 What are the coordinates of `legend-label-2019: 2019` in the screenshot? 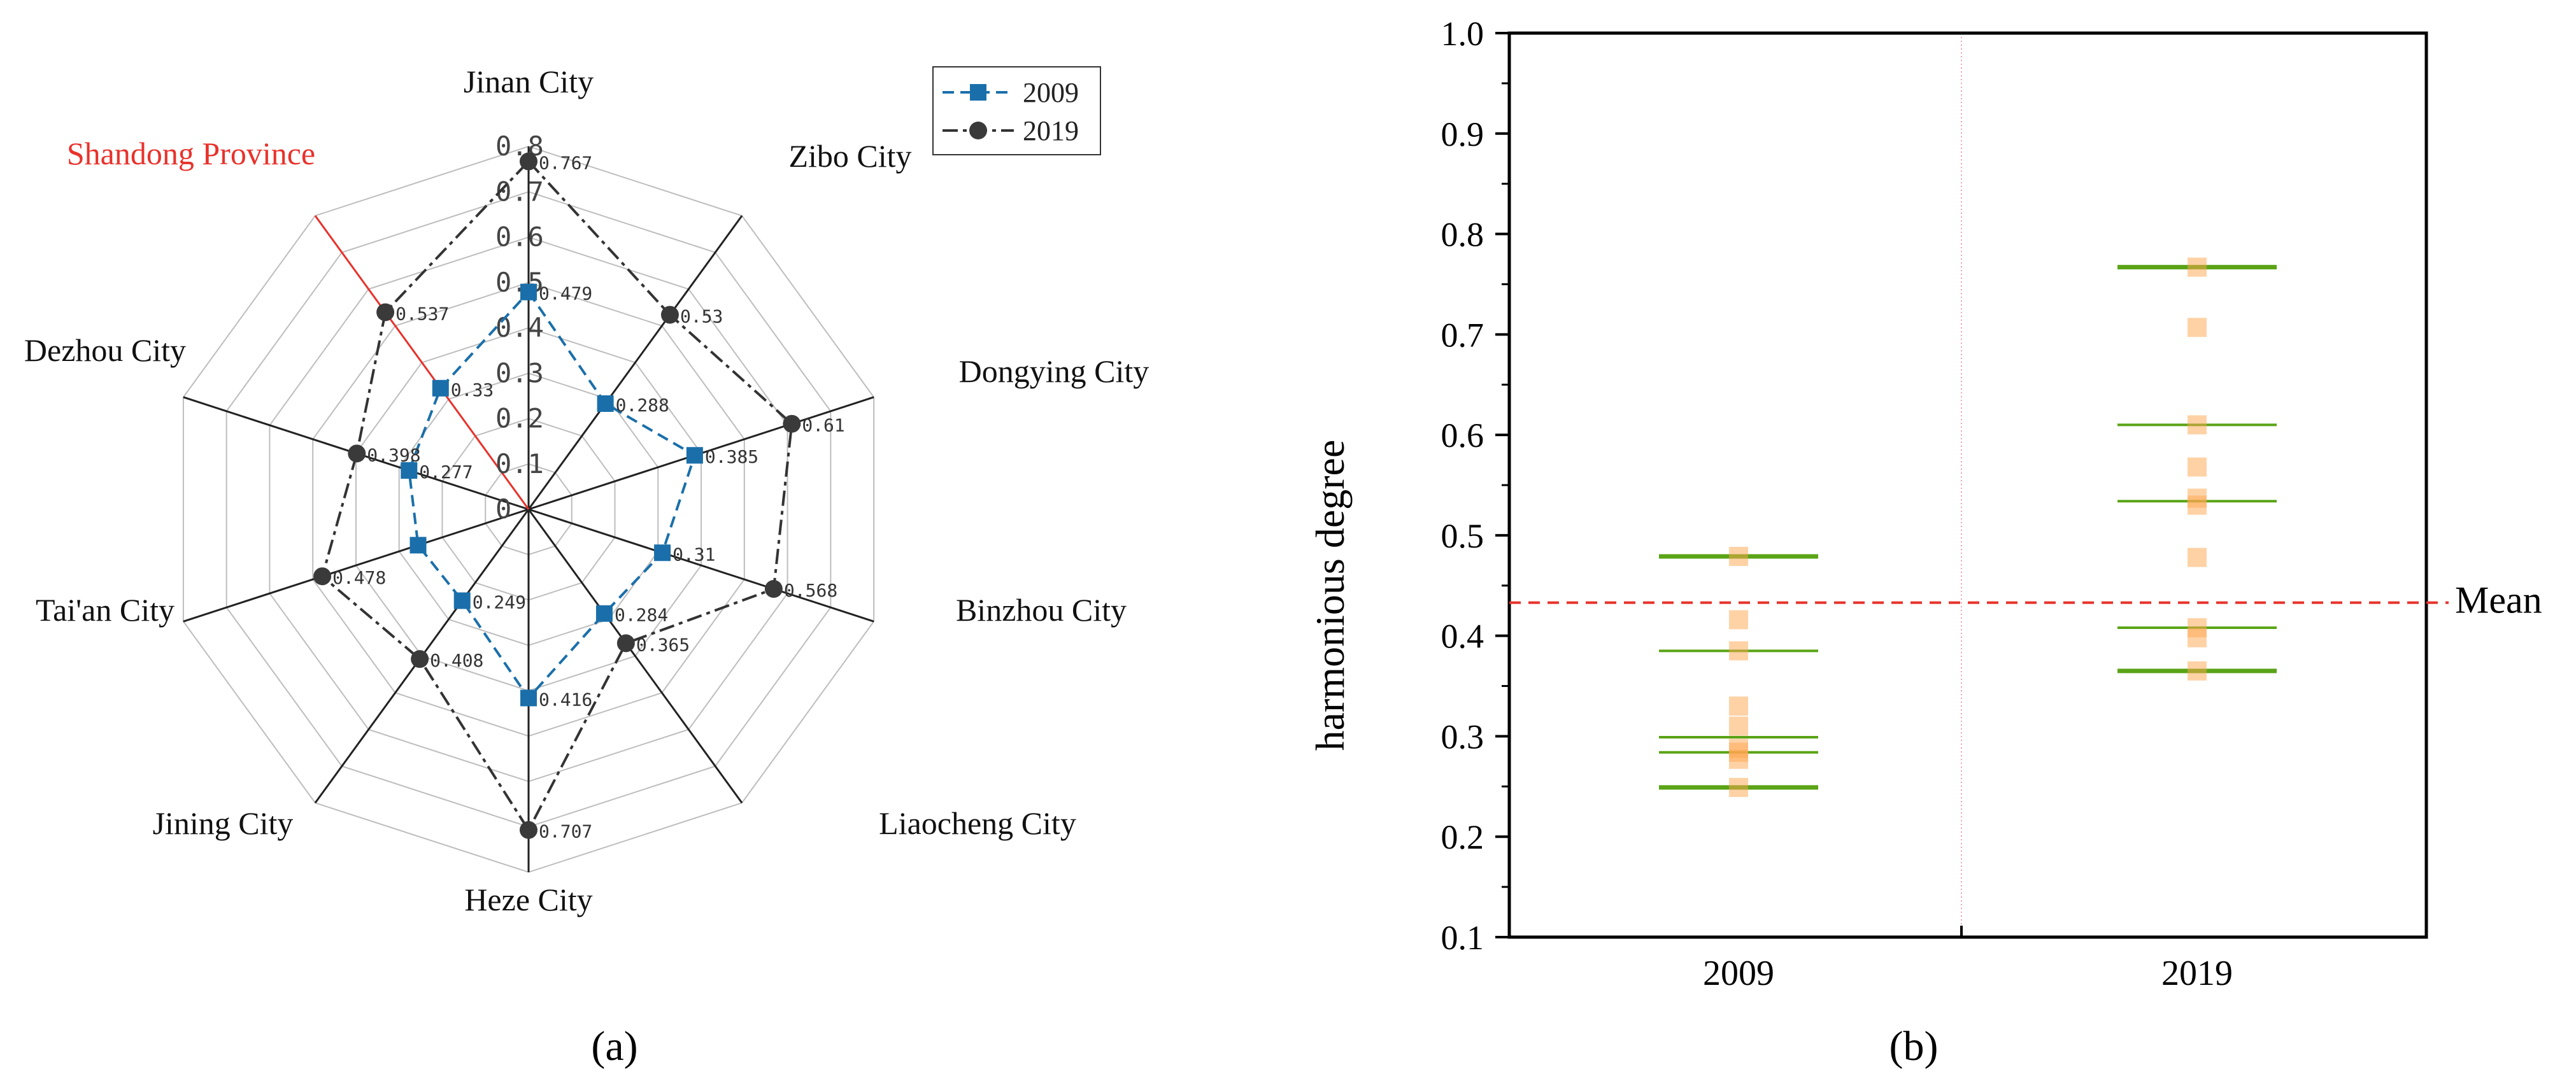 It's located at (1051, 130).